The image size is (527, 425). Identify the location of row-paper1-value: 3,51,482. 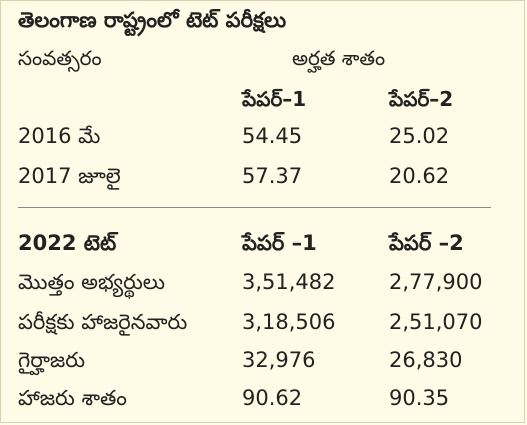
(289, 282).